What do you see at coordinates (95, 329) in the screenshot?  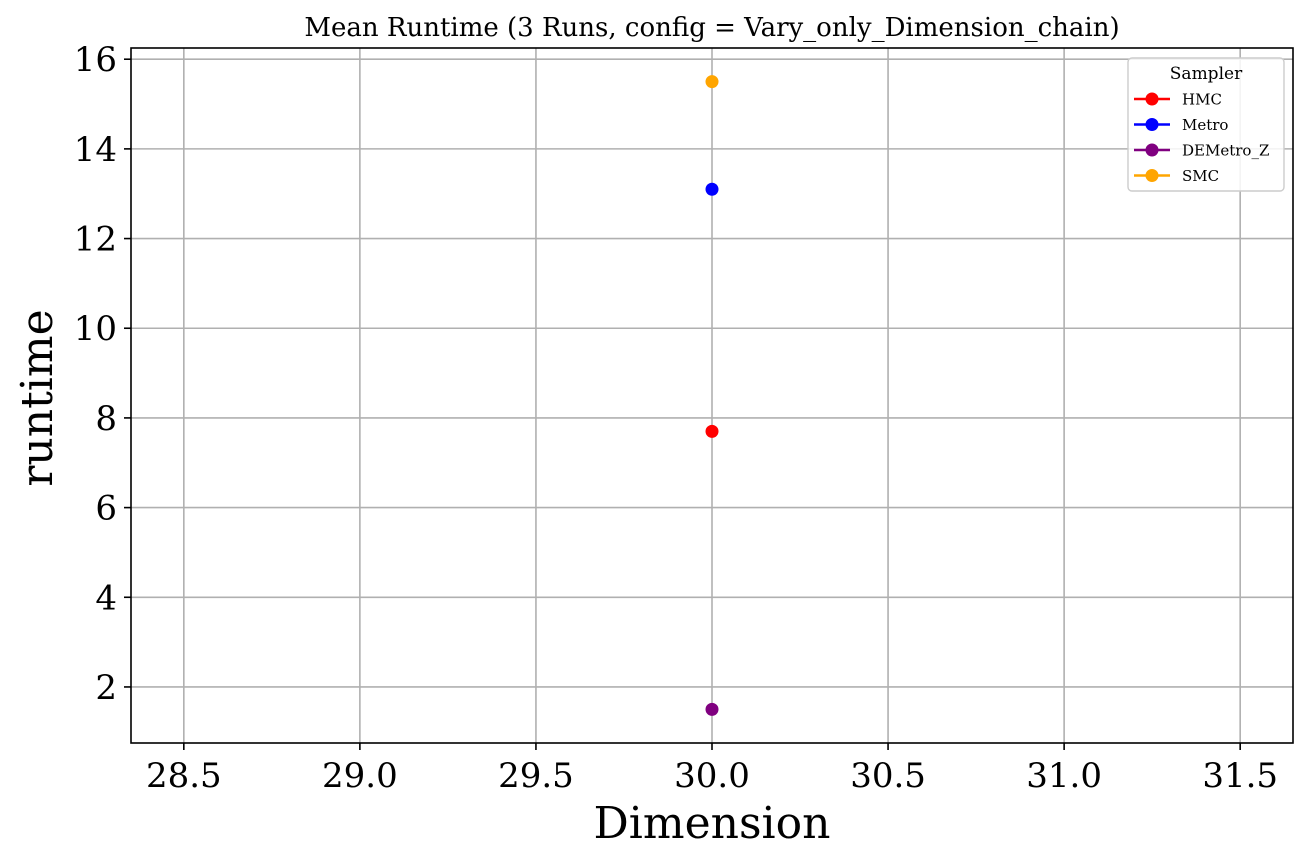 I see `y-tick-label: 10` at bounding box center [95, 329].